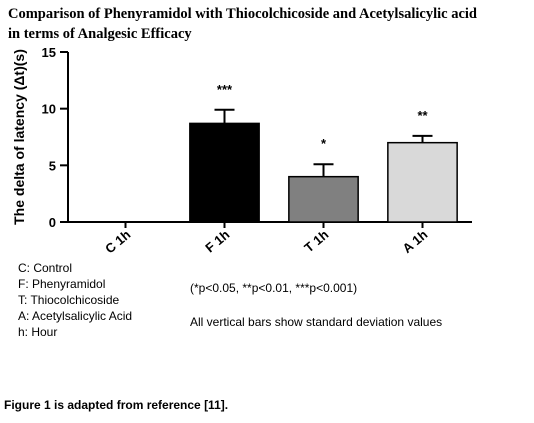 The width and height of the screenshot is (534, 423). I want to click on caption: Figure 1 is adapted from reference [11]., so click(116, 405).